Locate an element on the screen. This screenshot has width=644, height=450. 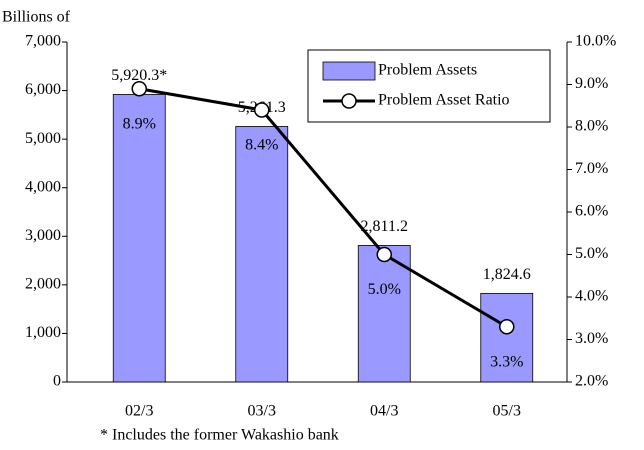
ratio-value-label: 3.3% is located at coordinates (506, 361).